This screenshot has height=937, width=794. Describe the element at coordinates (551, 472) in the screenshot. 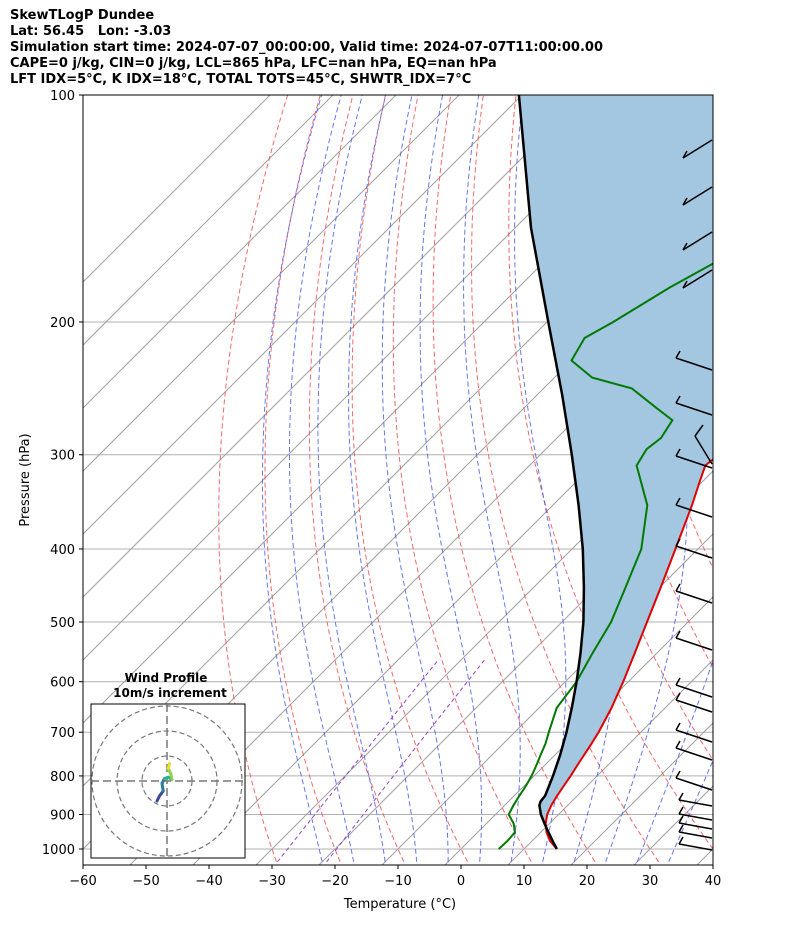

I see `parcel-path-line` at that location.